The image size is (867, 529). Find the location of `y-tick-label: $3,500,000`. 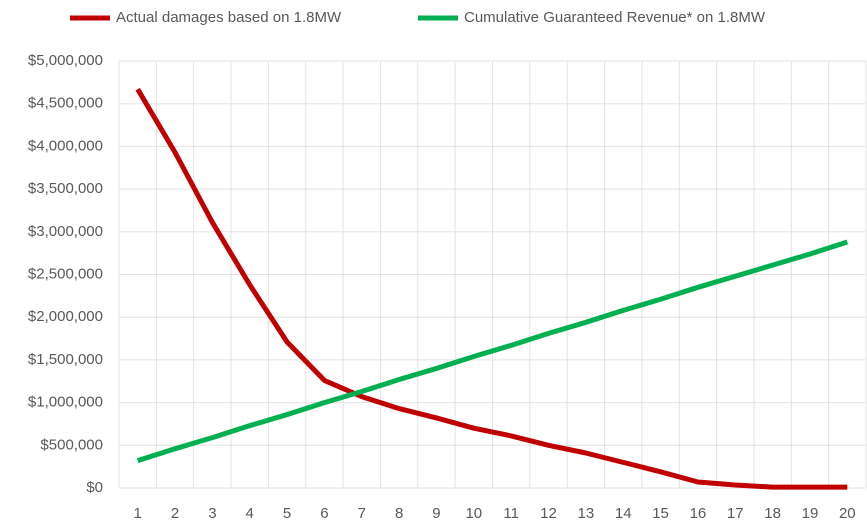

y-tick-label: $3,500,000 is located at coordinates (65, 188).